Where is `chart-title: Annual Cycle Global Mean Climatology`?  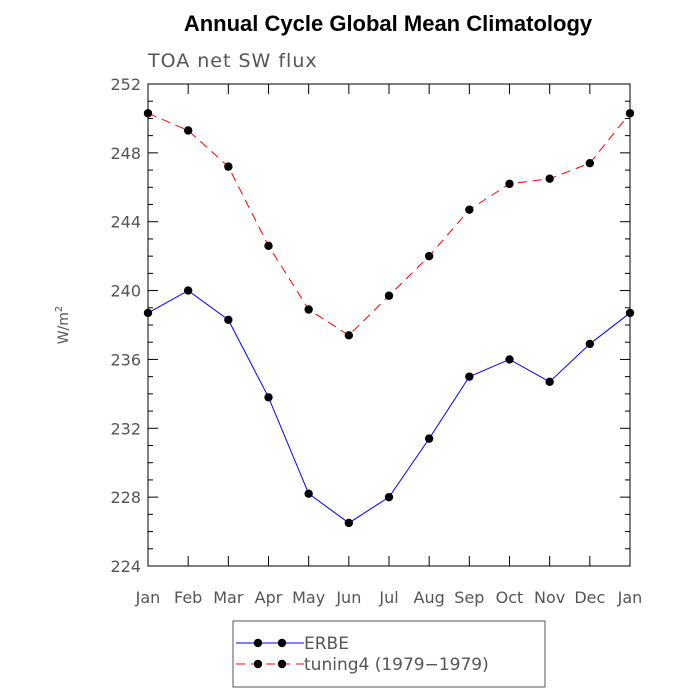
chart-title: Annual Cycle Global Mean Climatology is located at coordinates (388, 23).